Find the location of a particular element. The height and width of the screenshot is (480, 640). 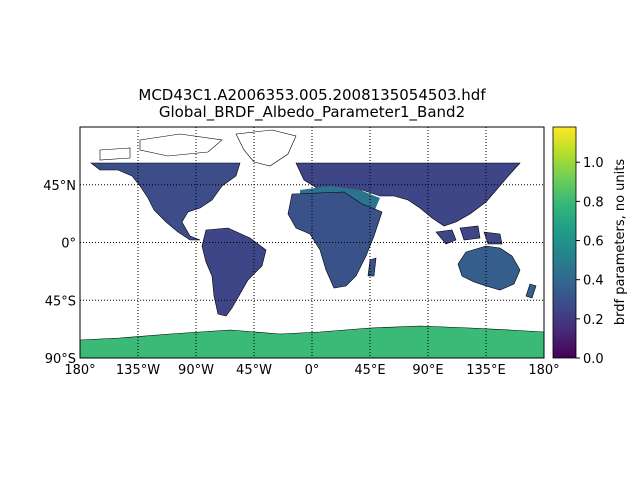

region-south-america is located at coordinates (234, 272).